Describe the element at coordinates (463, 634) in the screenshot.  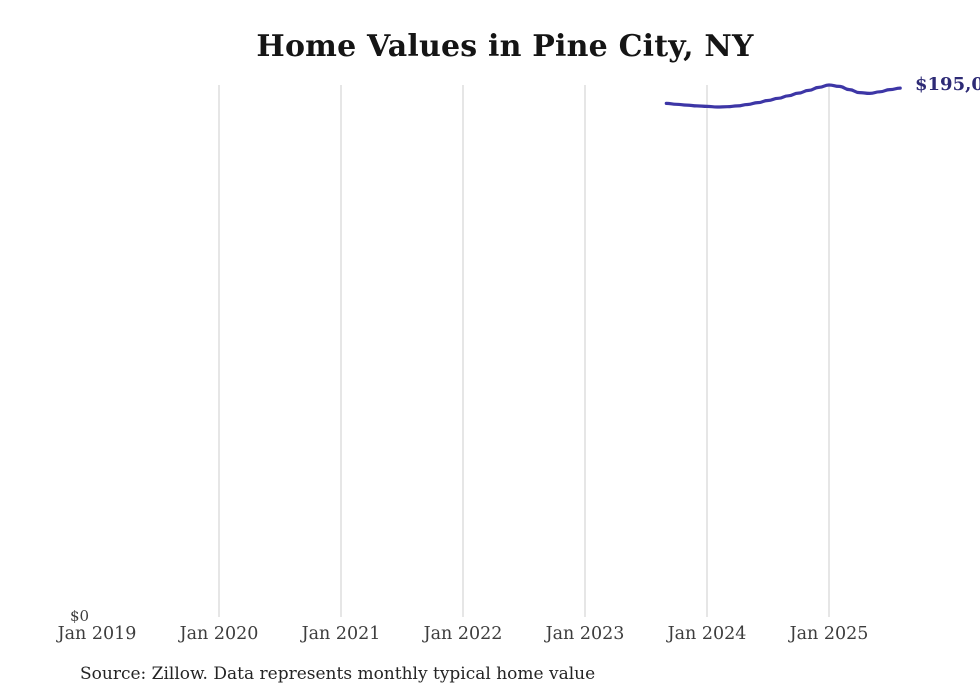
I see `x-tick-label: Jan 2022` at that location.